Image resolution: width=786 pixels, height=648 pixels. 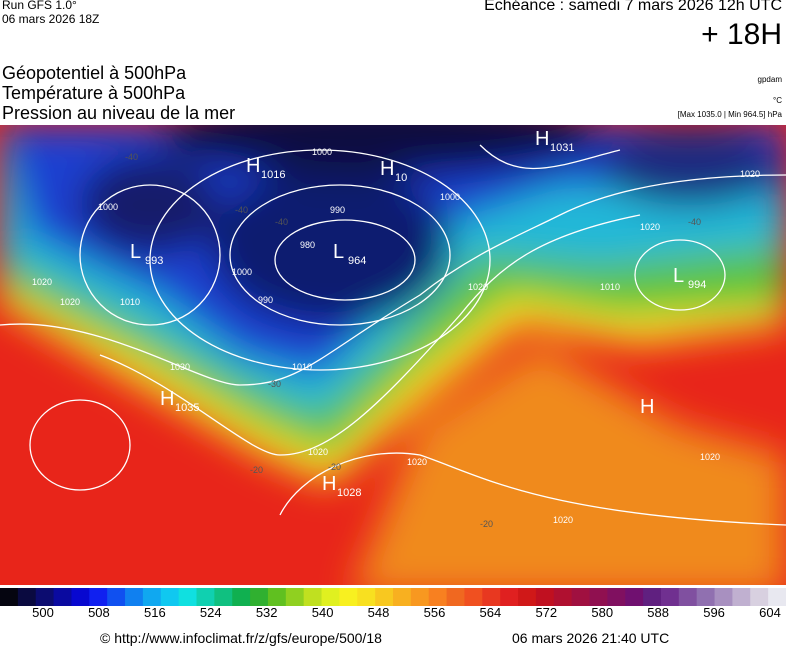 I want to click on temperature-label: -30, so click(x=274, y=384).